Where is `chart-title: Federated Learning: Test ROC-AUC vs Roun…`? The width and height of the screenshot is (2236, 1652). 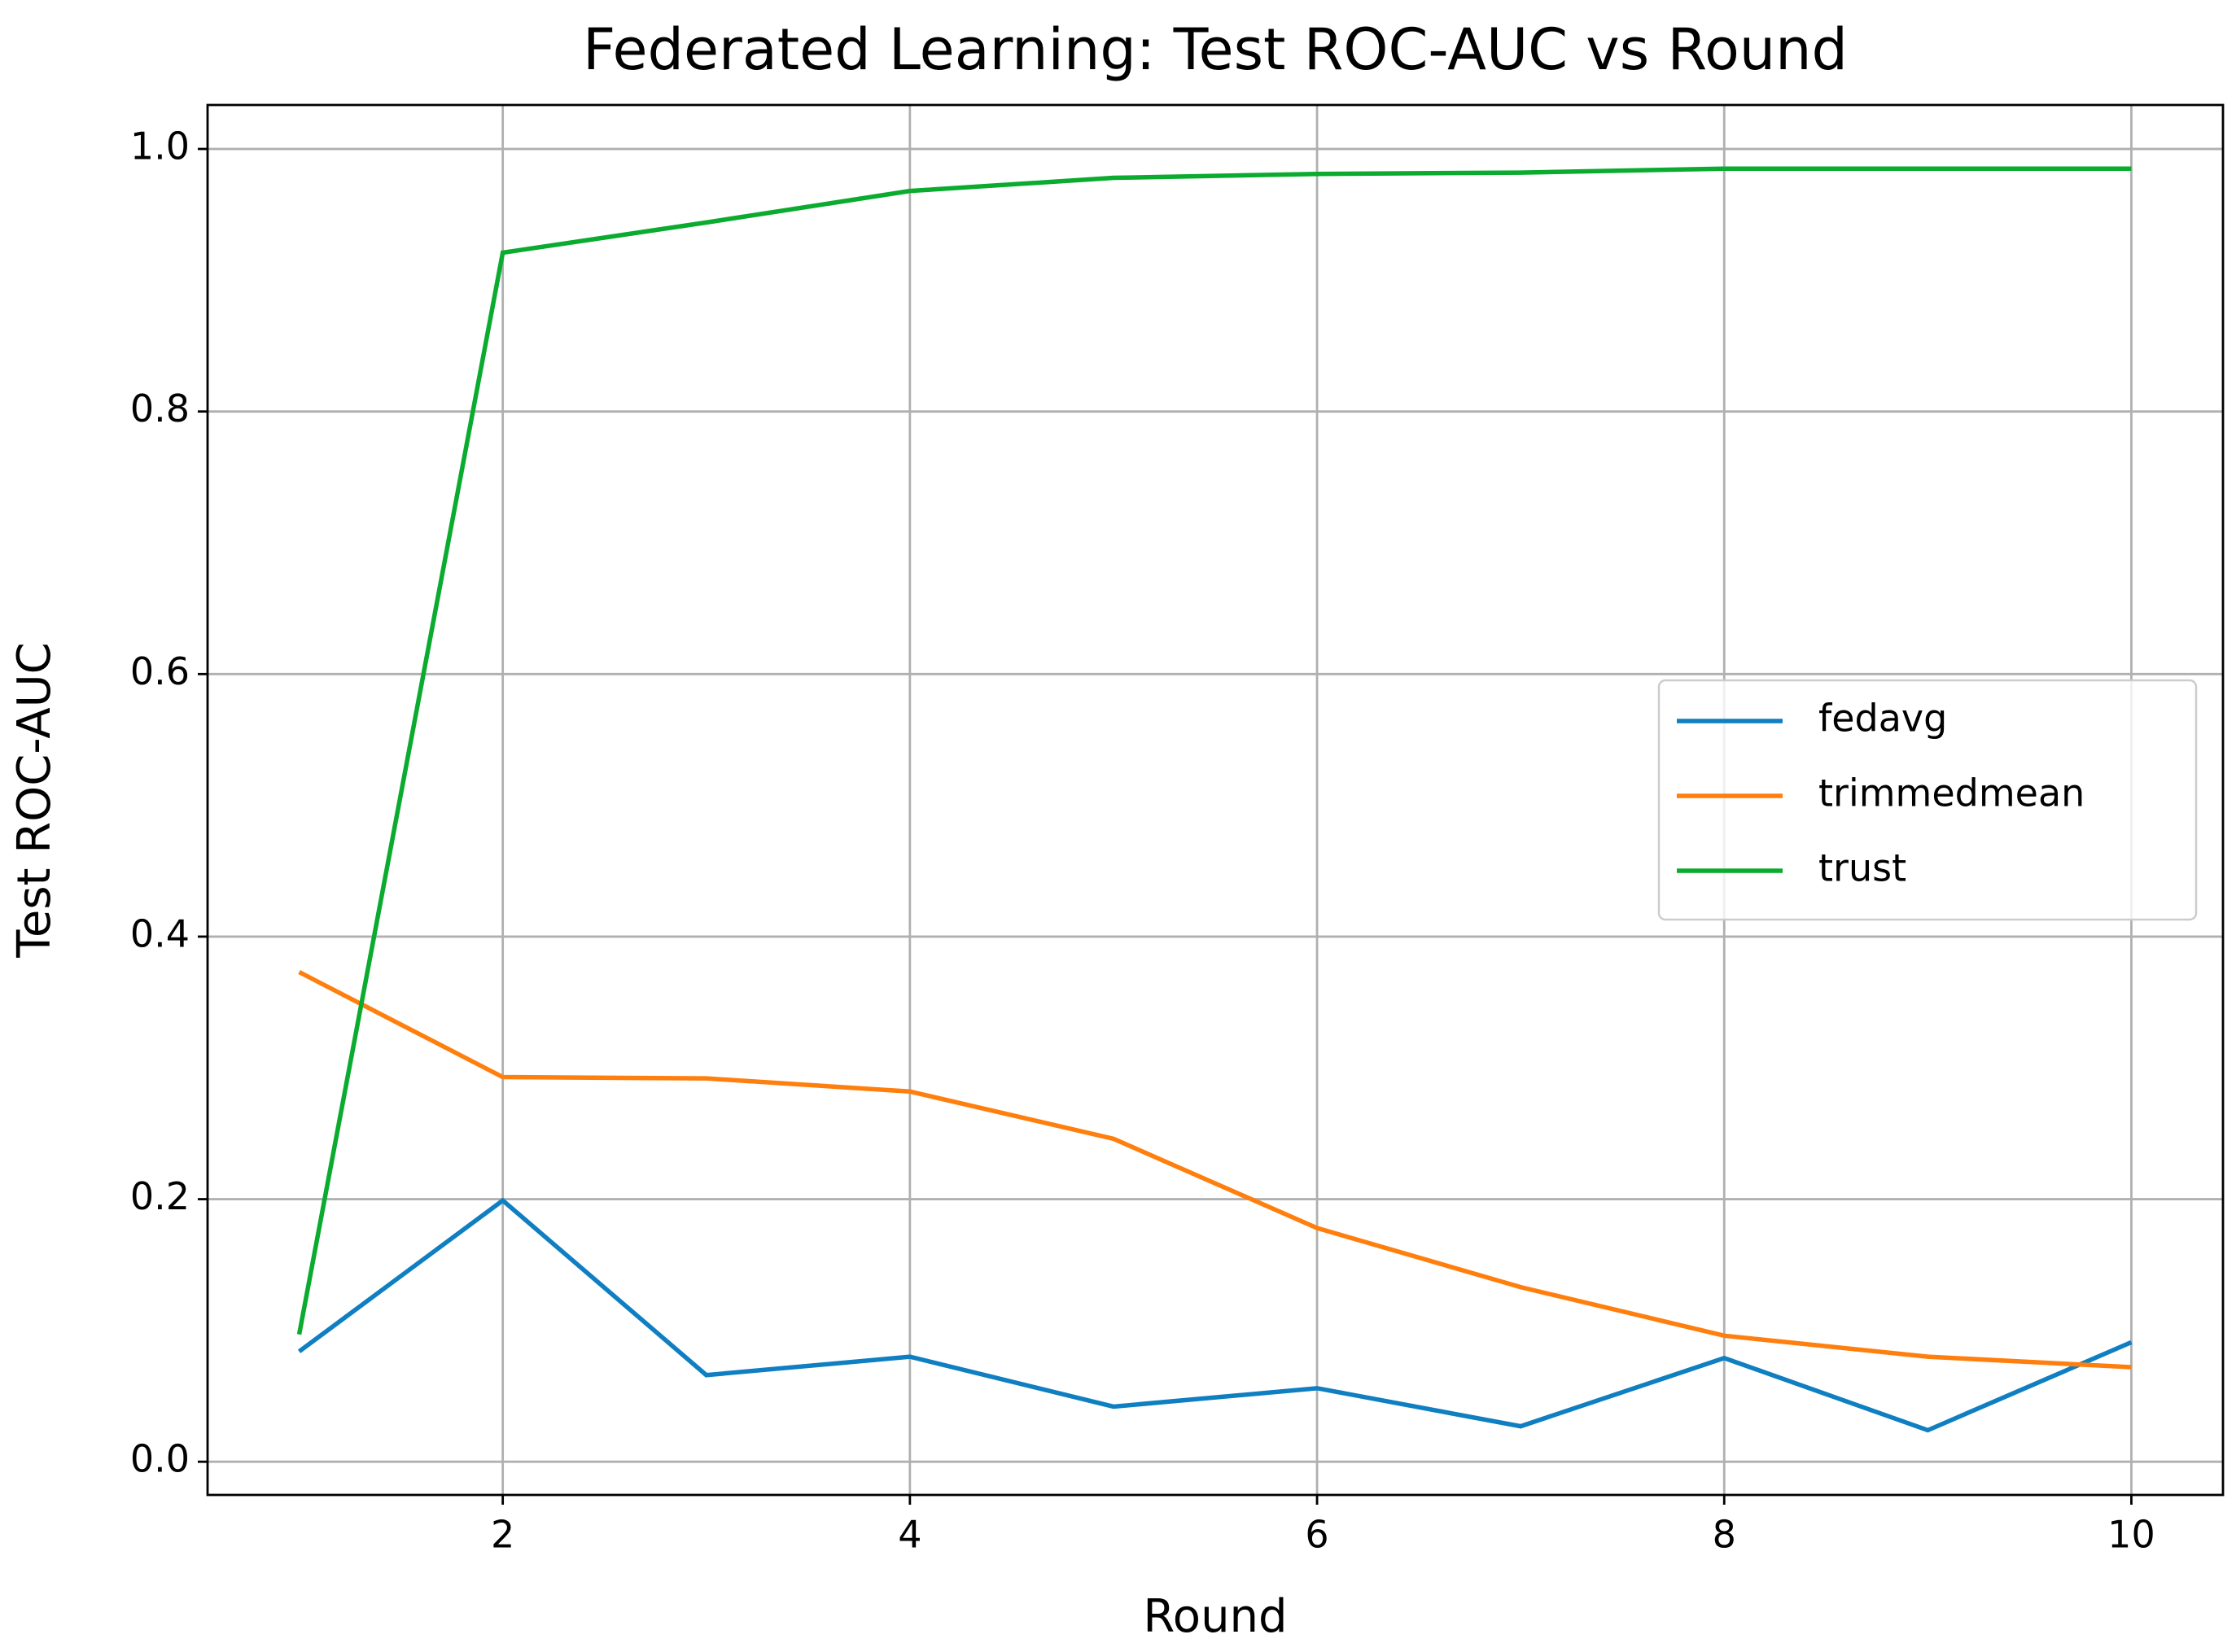 chart-title: Federated Learning: Test ROC-AUC vs Roun… is located at coordinates (1215, 49).